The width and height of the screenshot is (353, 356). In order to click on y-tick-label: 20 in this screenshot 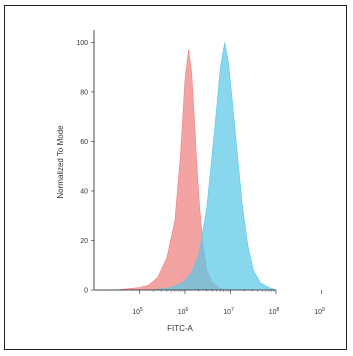, I will do `click(84, 241)`.